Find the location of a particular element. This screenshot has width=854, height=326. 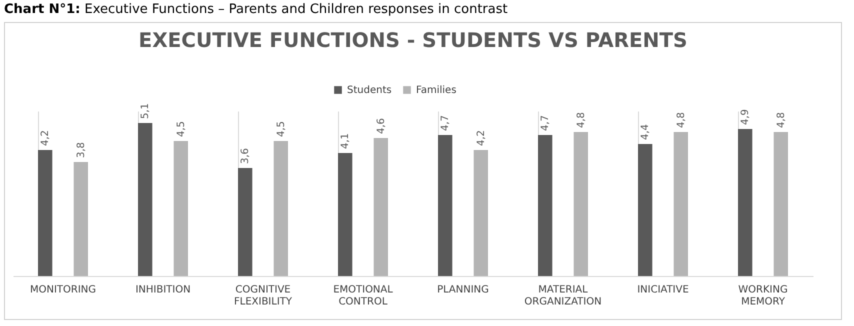

x-tick-label: MATERIAL ORGANIZATION is located at coordinates (563, 296).